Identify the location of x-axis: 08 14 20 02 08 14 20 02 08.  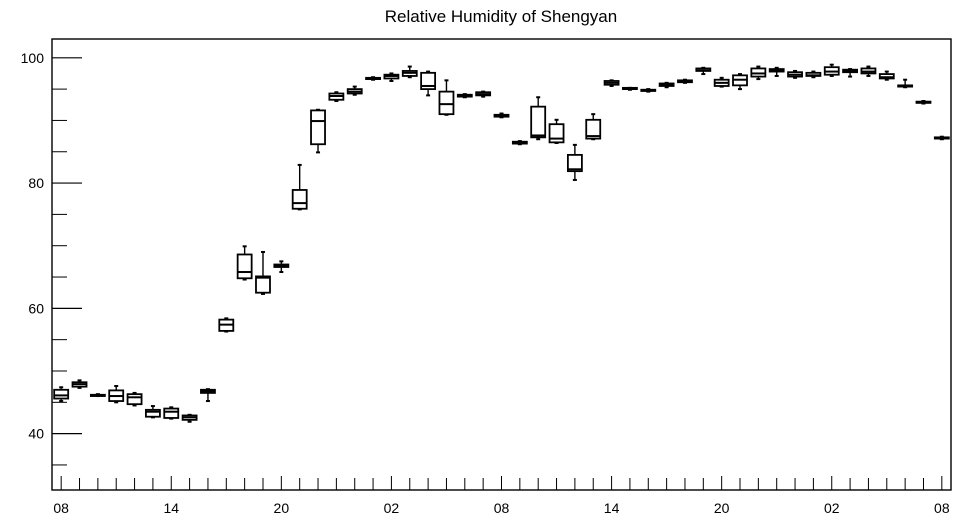
(501, 496).